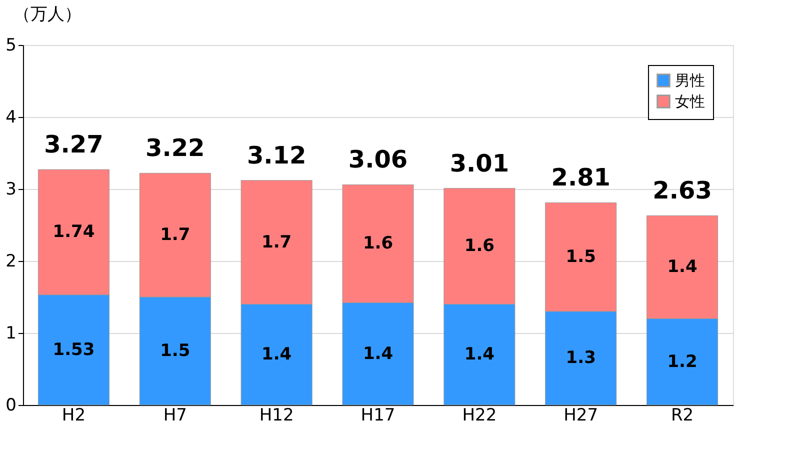 The width and height of the screenshot is (787, 450). Describe the element at coordinates (11, 406) in the screenshot. I see `y-tick-label: 0` at that location.